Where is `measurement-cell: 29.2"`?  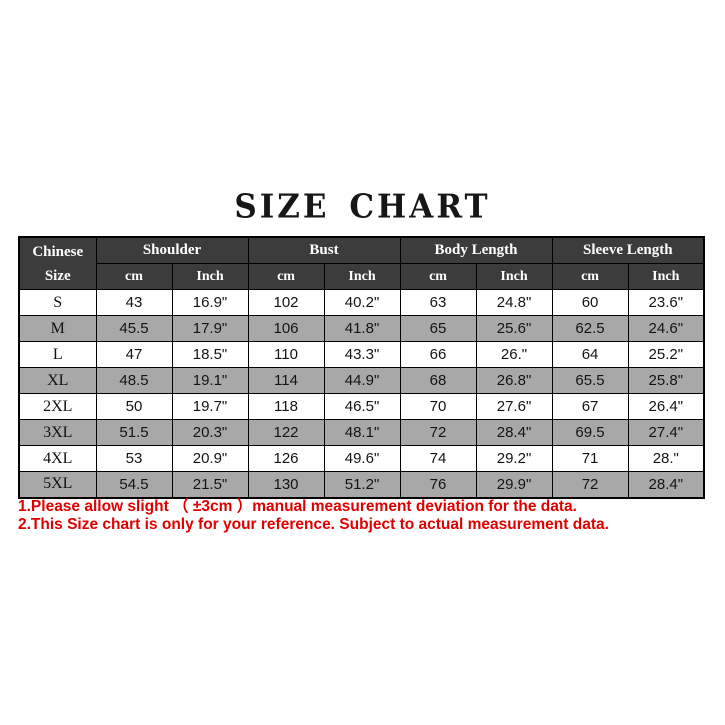
measurement-cell: 29.2" is located at coordinates (514, 458).